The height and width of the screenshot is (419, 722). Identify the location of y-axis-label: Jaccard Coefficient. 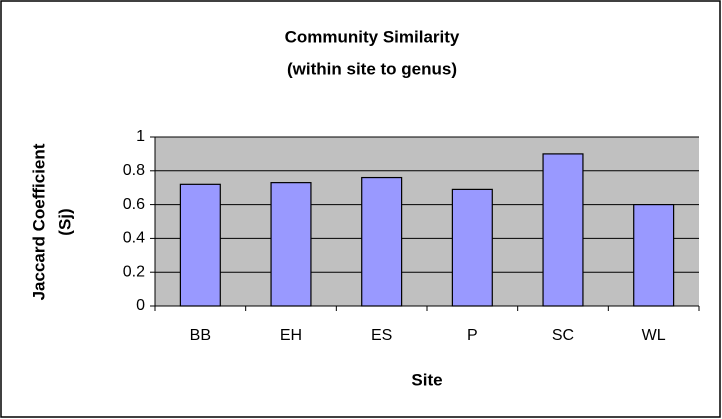
(38, 221).